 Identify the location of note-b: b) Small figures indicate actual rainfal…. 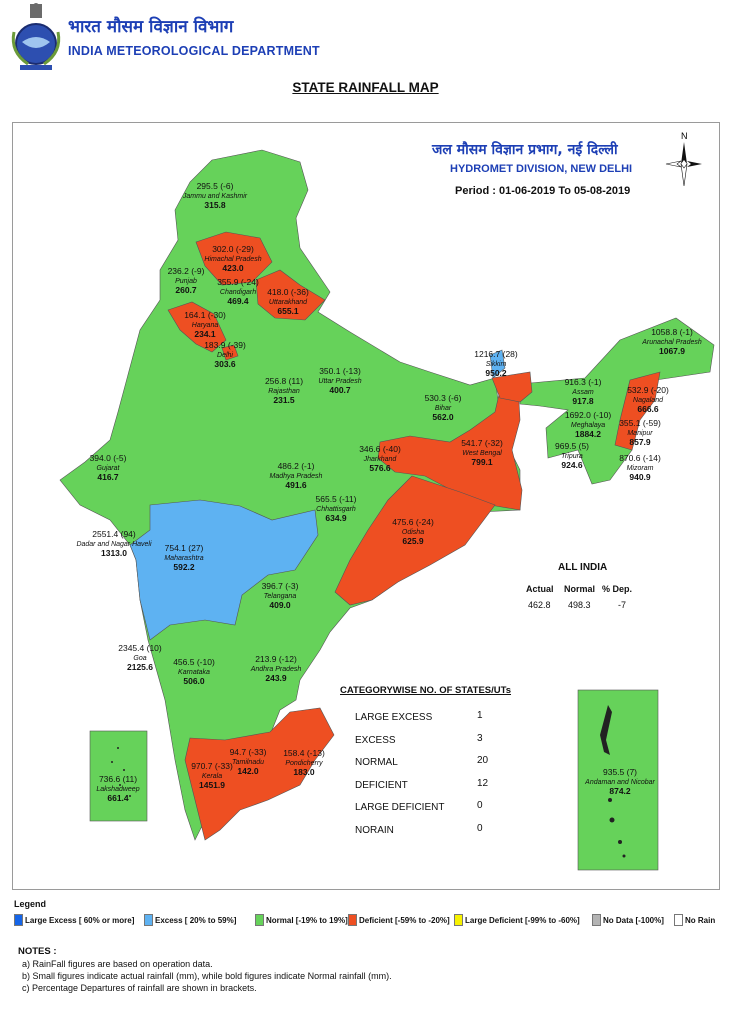
(207, 976).